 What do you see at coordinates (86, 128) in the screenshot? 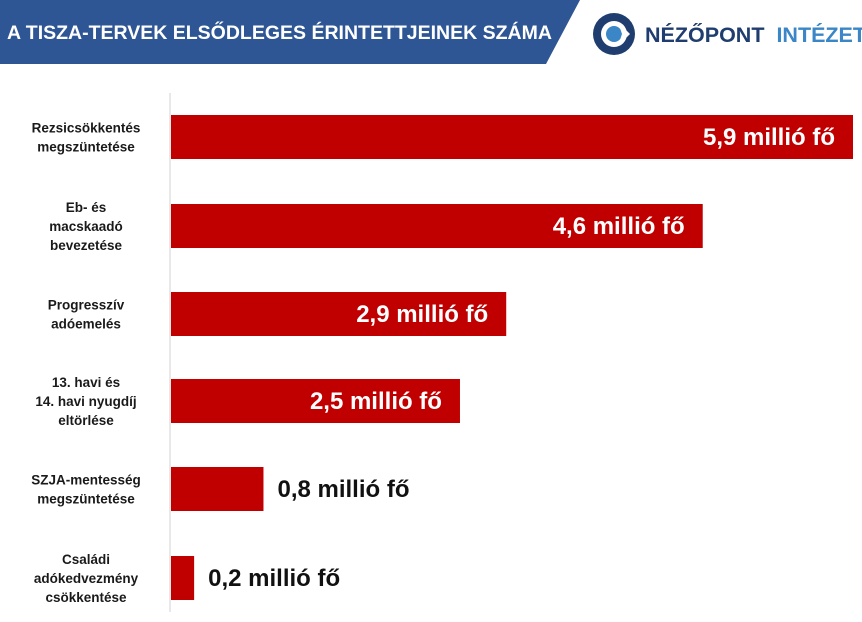
I see `category-label-line: Rezsicsökkentés` at bounding box center [86, 128].